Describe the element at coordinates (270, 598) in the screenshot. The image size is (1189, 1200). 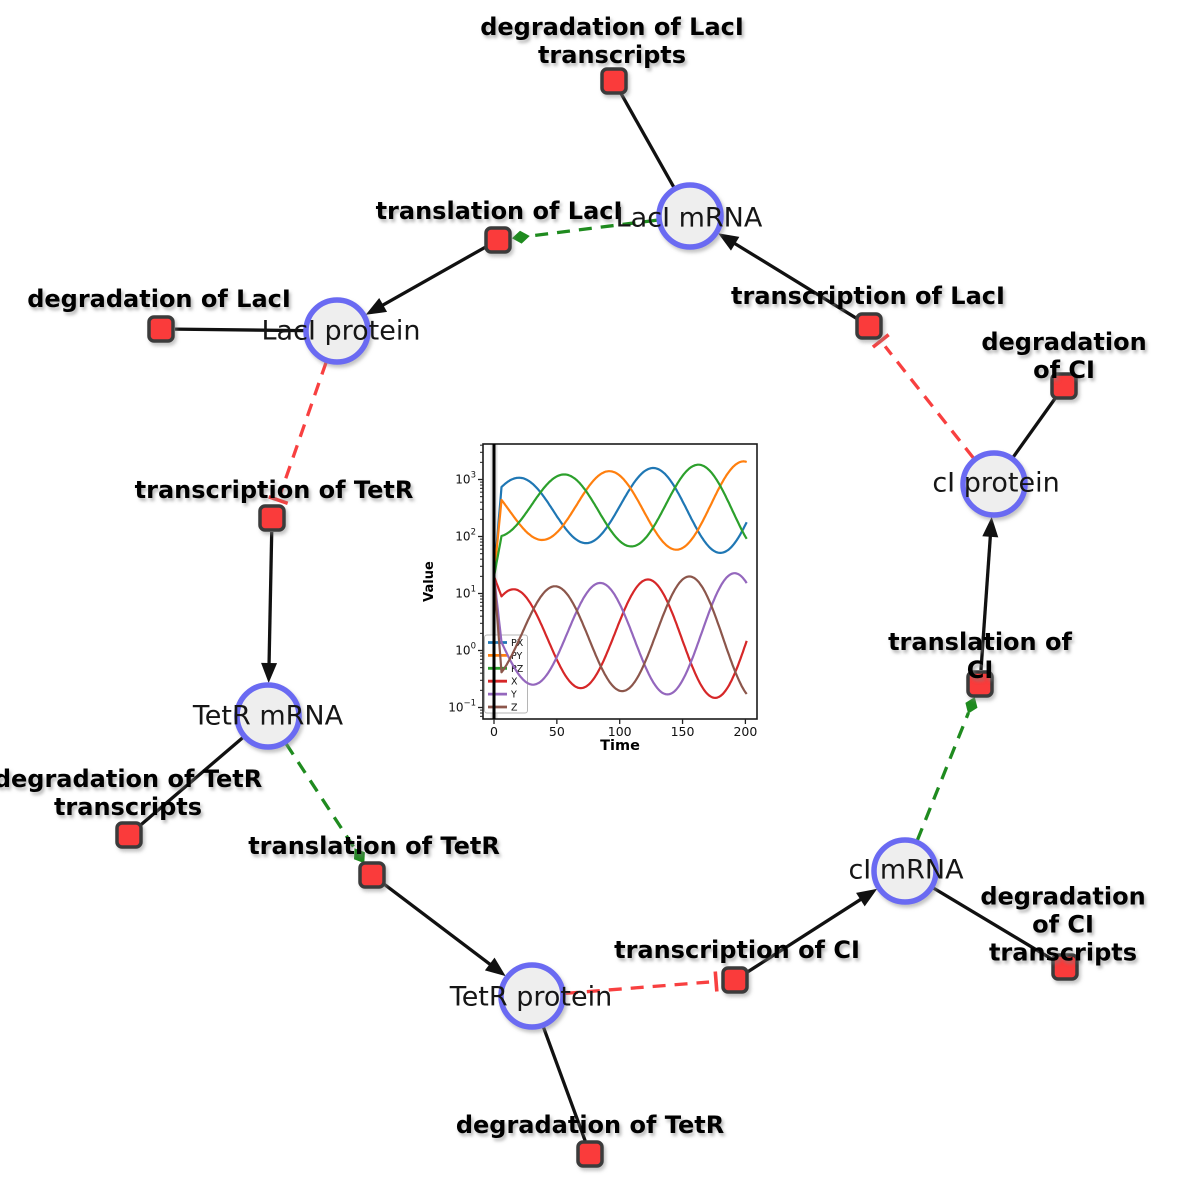
I see `edge-transcr_TetR-TetR_mRNA` at that location.